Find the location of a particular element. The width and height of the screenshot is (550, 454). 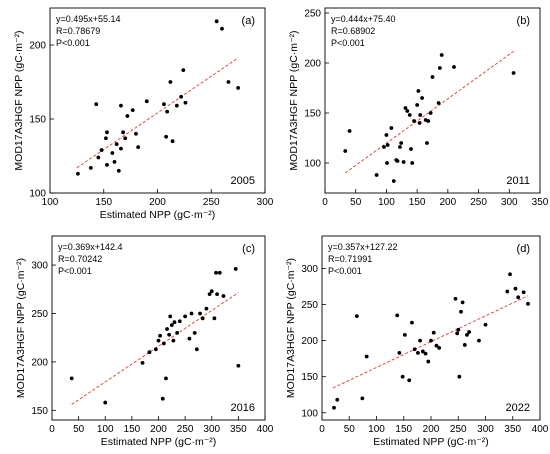

x-tick-label: 300 is located at coordinates (485, 429).